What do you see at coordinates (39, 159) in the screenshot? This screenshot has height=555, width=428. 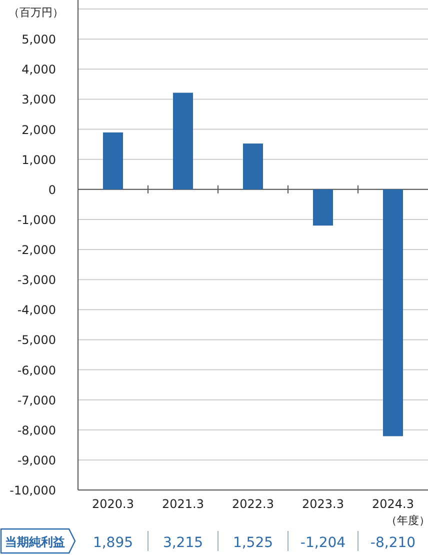 I see `y-tick-label: 1,000` at bounding box center [39, 159].